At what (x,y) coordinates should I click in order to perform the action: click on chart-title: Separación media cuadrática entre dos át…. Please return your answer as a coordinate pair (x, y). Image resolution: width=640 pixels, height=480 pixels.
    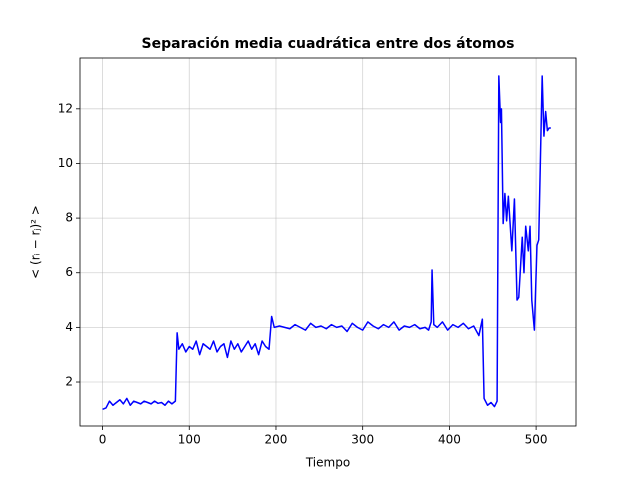
    Looking at the image, I should click on (328, 44).